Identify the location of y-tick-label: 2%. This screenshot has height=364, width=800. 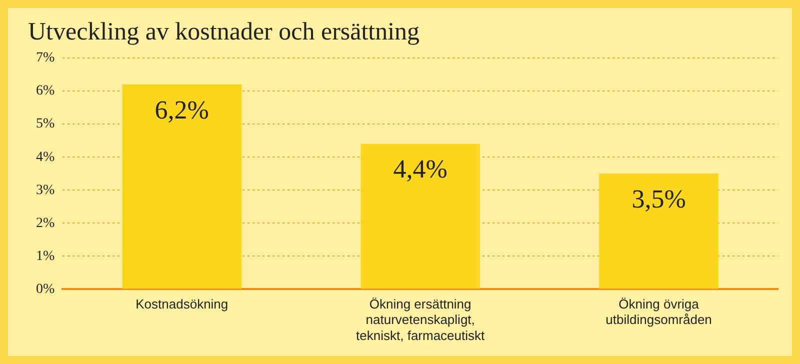
(45, 223).